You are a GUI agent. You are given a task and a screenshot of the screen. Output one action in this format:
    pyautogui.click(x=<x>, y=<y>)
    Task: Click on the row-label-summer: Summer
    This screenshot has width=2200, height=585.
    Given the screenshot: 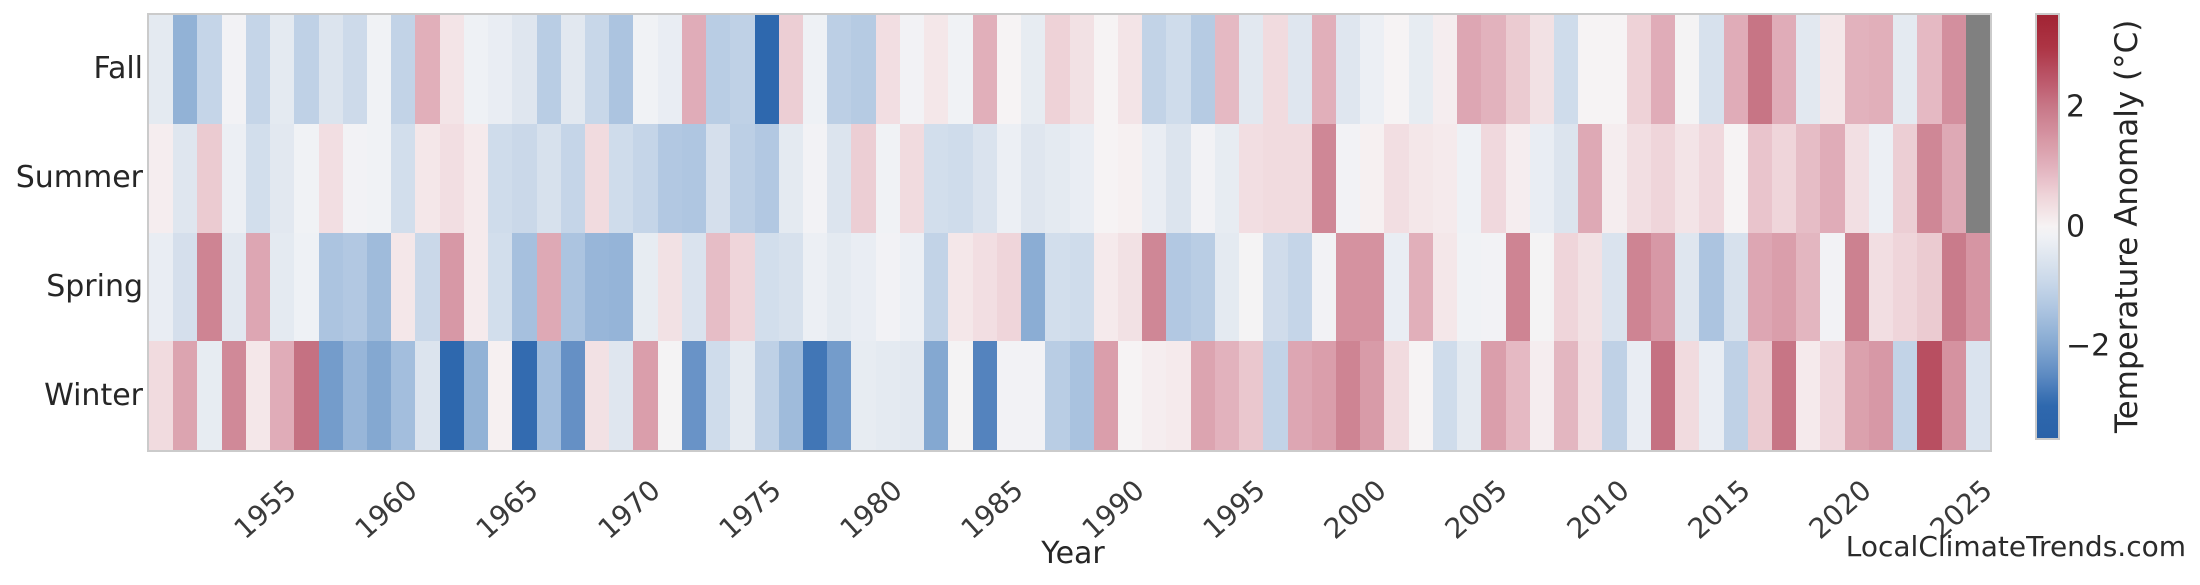 What is the action you would take?
    pyautogui.click(x=79, y=178)
    